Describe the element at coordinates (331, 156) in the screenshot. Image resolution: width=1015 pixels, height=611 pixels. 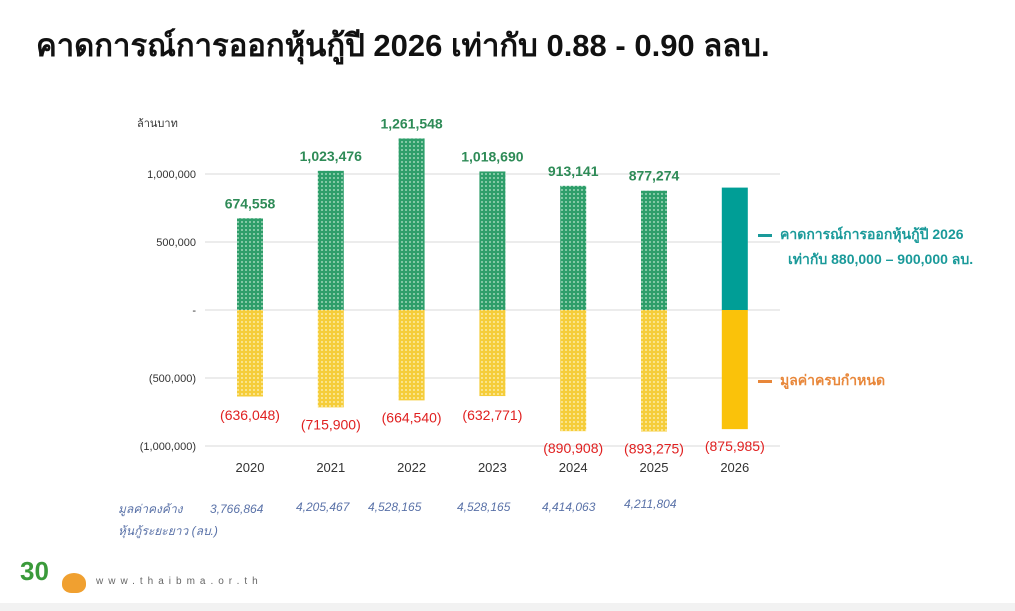
I see `data-label-issuance: 1,023,476` at that location.